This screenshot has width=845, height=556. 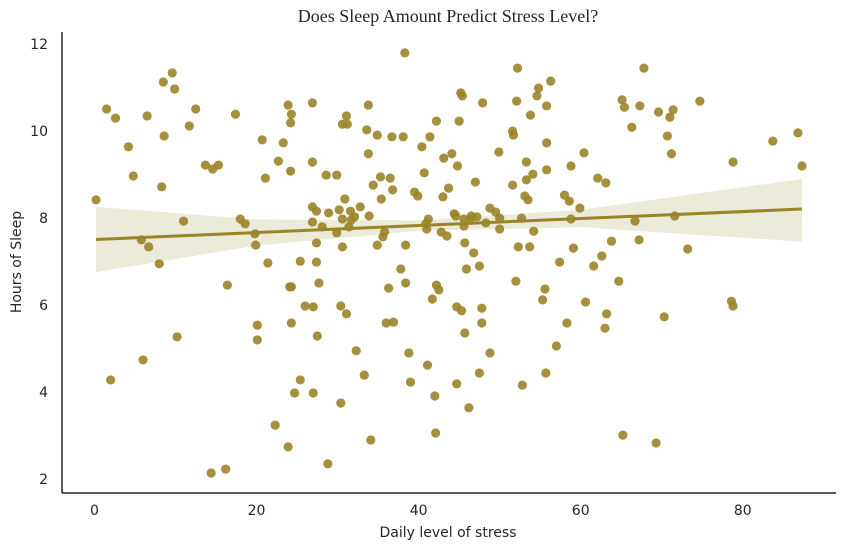 What do you see at coordinates (43, 480) in the screenshot?
I see `y-tick-label: 2` at bounding box center [43, 480].